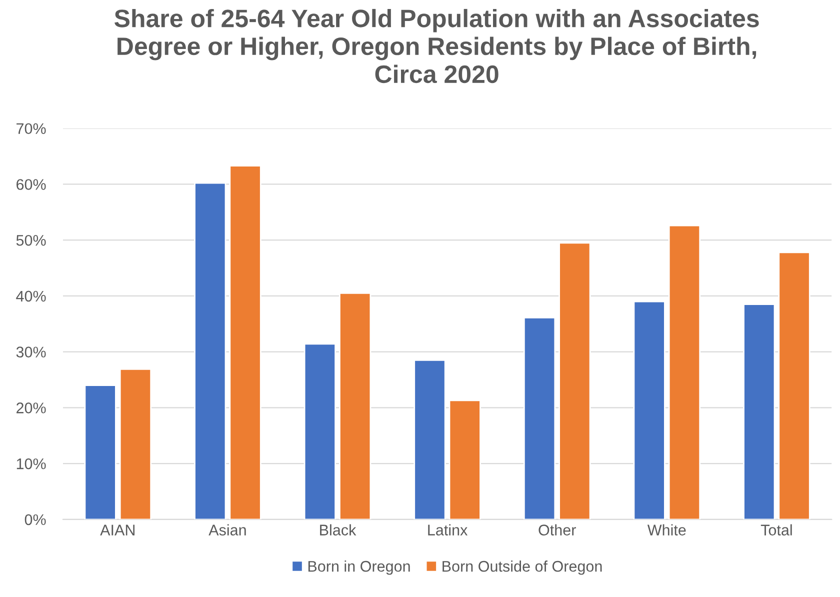  What do you see at coordinates (117, 530) in the screenshot?
I see `x-tick-label: AIAN` at bounding box center [117, 530].